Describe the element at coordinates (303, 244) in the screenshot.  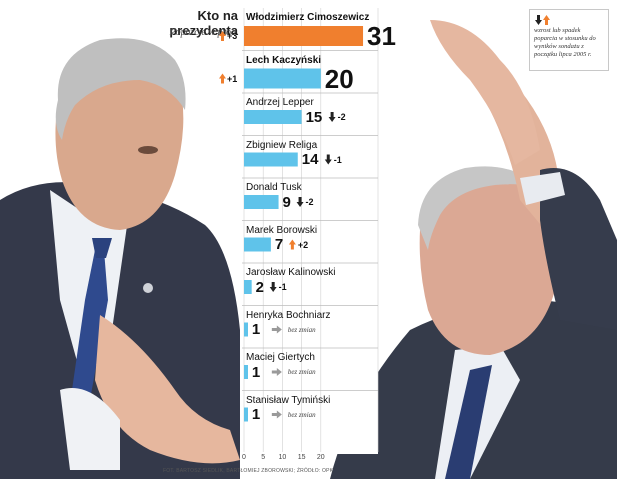
I see `change-label: +2` at that location.